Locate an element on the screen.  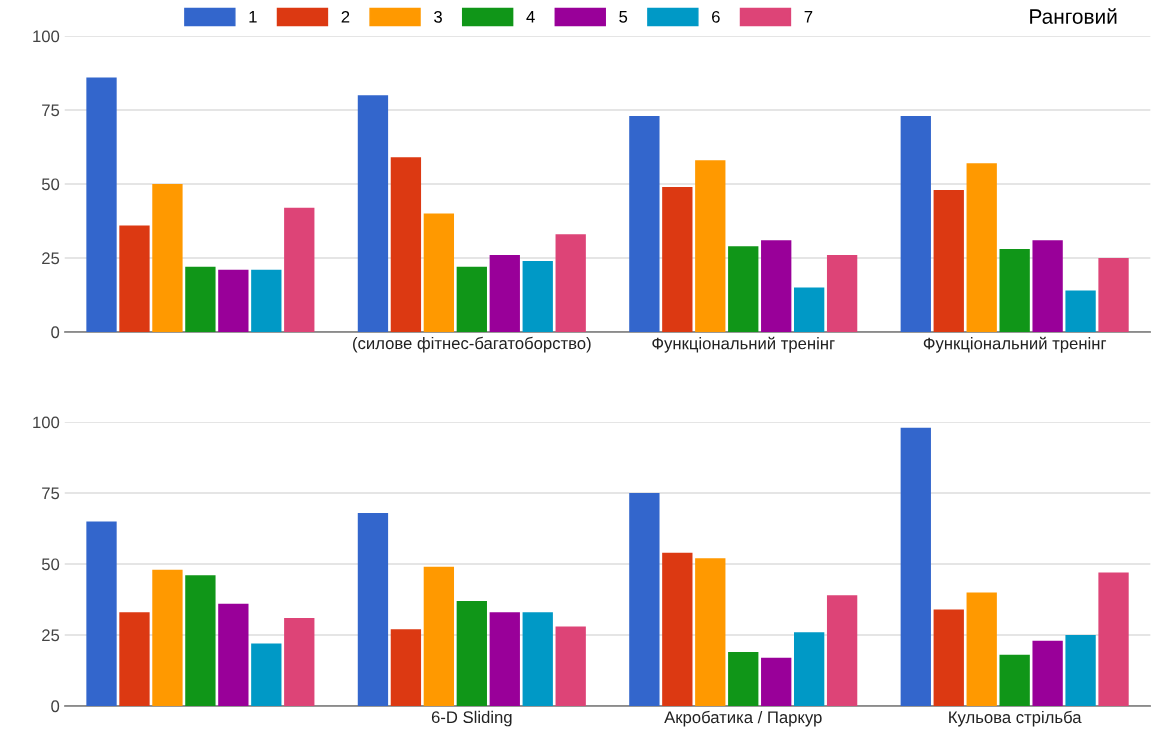
x-tick-label: 6-D Sliding is located at coordinates (471, 718).